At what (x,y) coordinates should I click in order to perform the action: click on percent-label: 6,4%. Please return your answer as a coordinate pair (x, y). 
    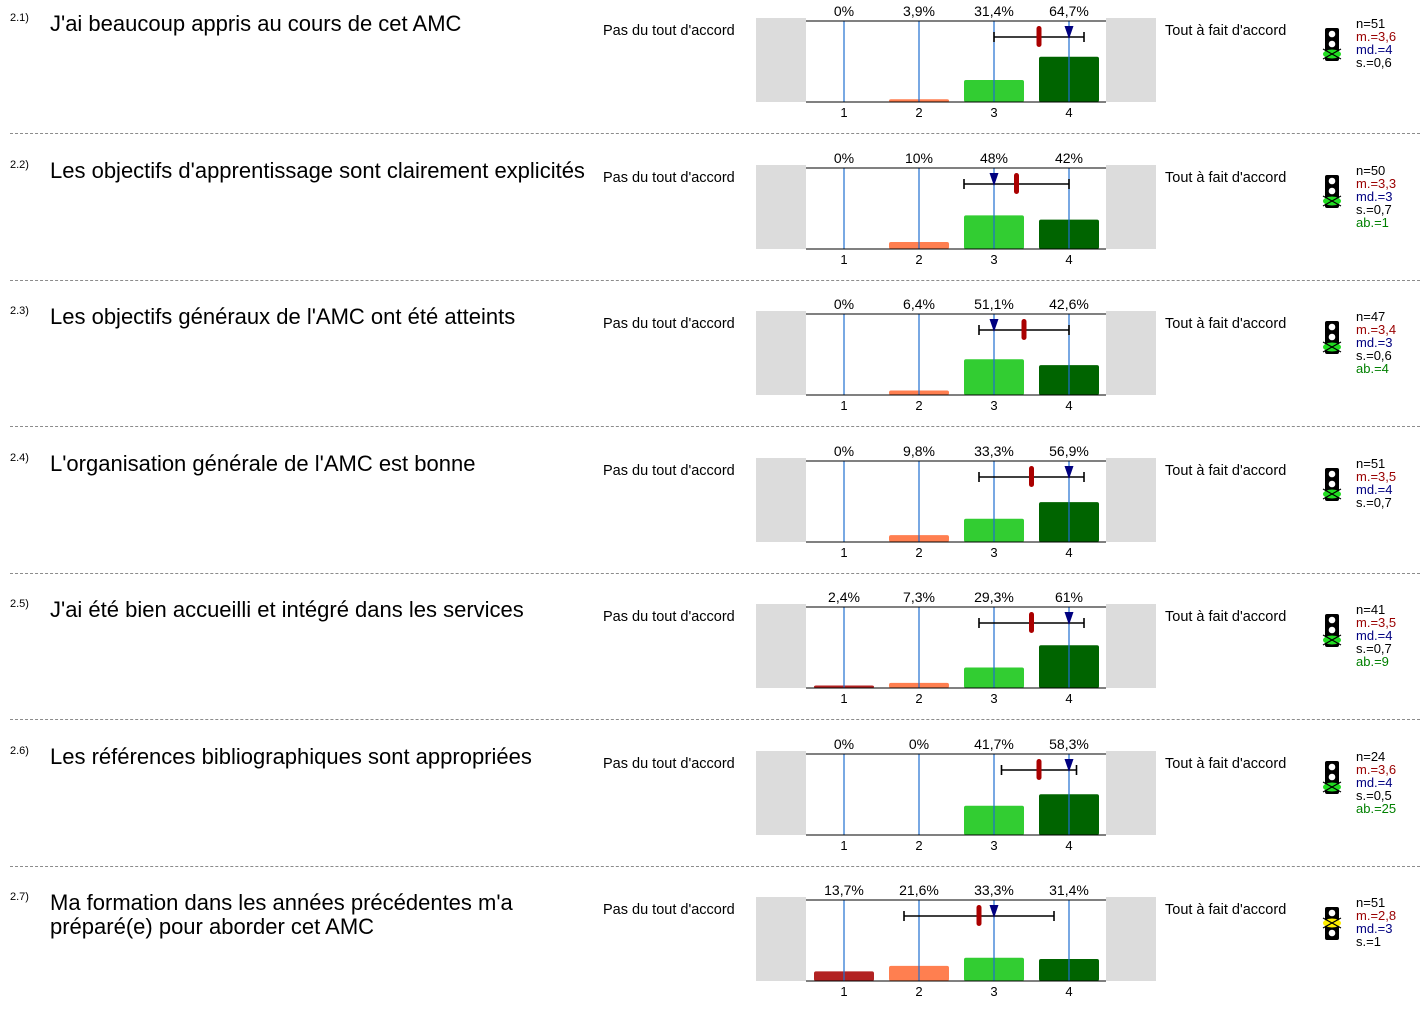
    Looking at the image, I should click on (919, 304).